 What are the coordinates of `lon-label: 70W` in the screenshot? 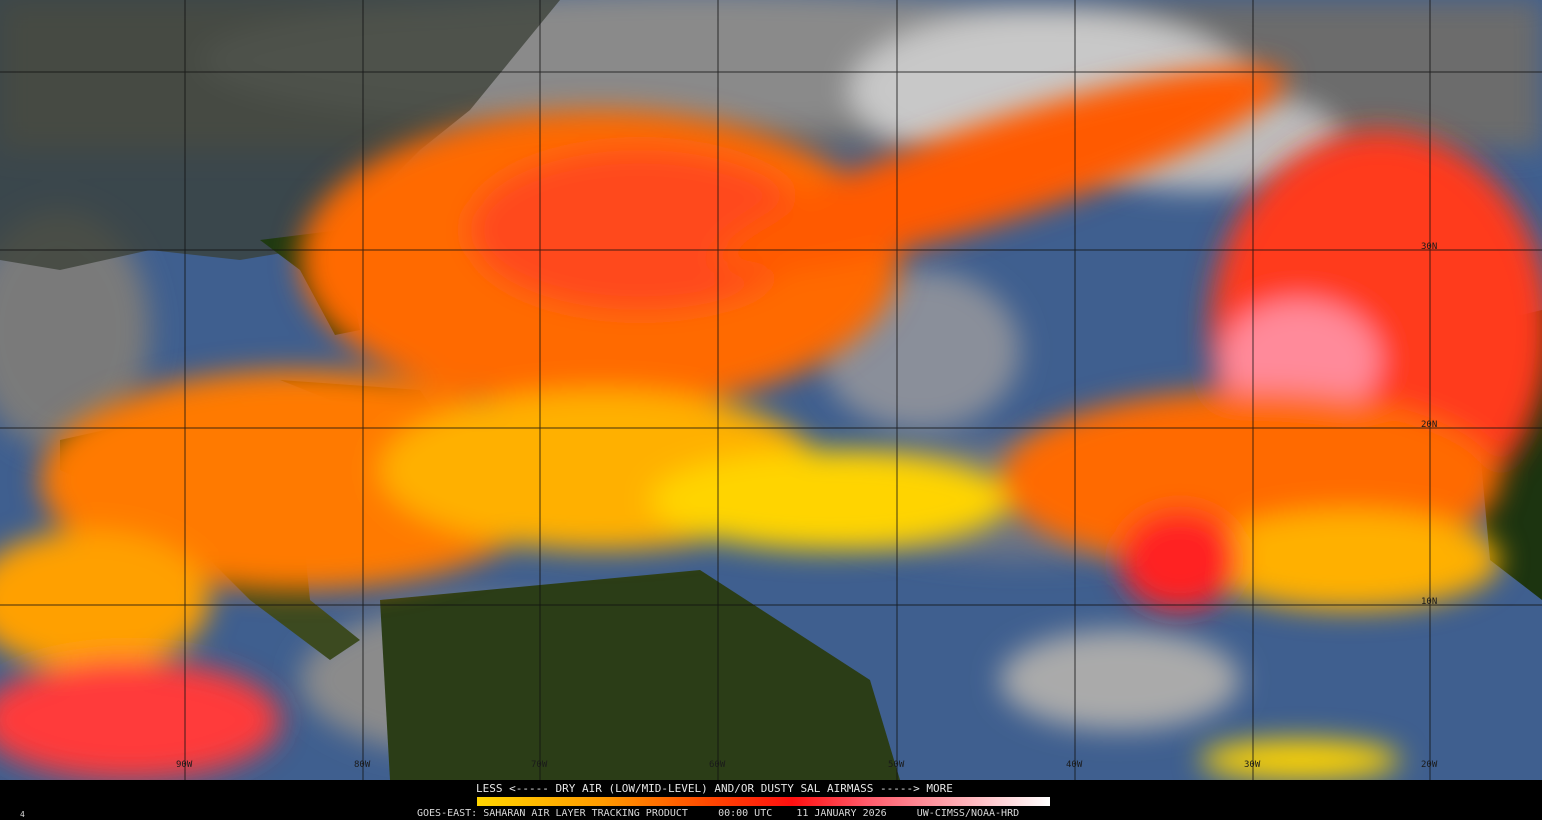 It's located at (539, 765).